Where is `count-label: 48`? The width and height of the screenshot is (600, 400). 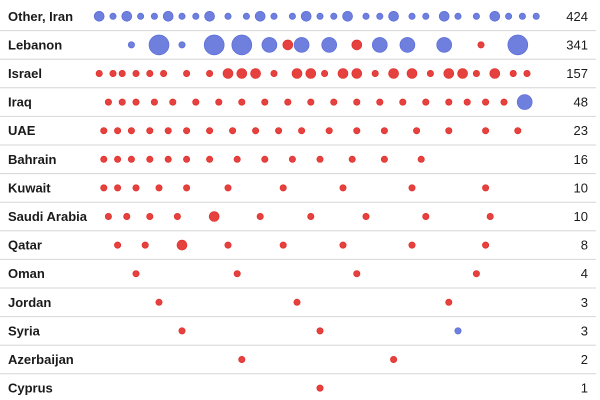
count-label: 48 is located at coordinates (581, 102).